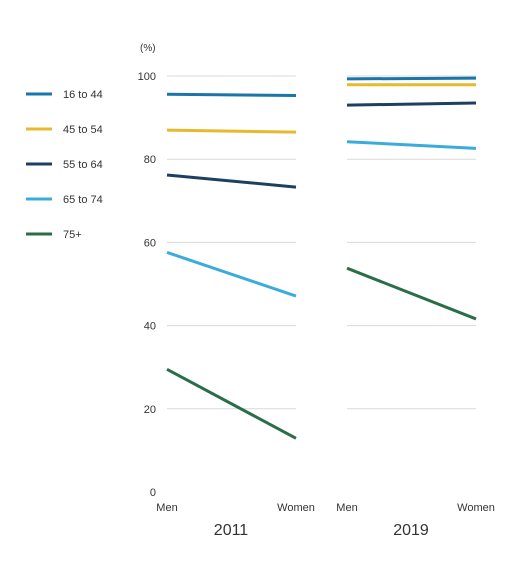 The height and width of the screenshot is (562, 505). What do you see at coordinates (150, 410) in the screenshot?
I see `y-tick-label: 20` at bounding box center [150, 410].